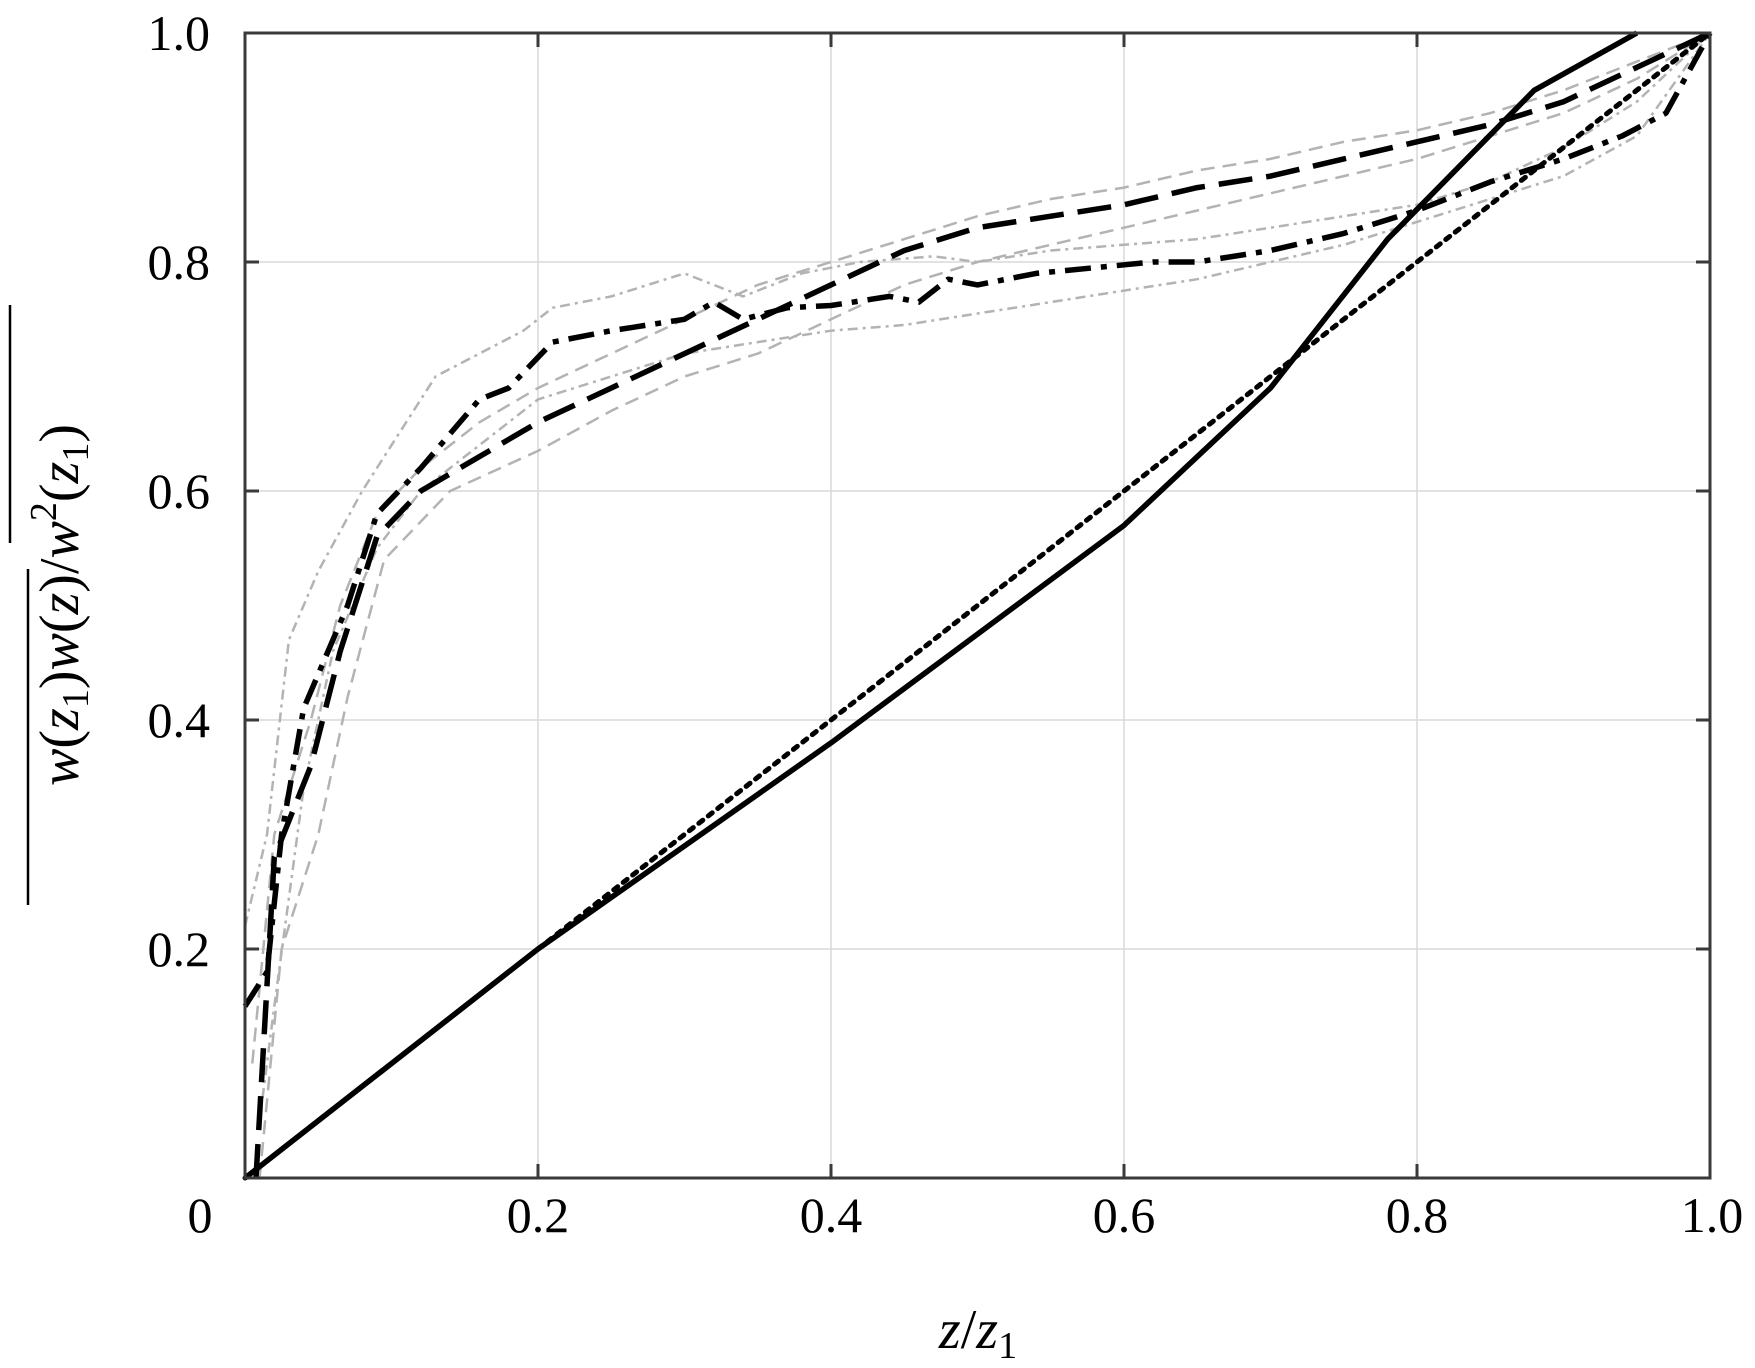  I want to click on y-axis-label: w(z1)w(z)/w2(z1), so click(52, 605).